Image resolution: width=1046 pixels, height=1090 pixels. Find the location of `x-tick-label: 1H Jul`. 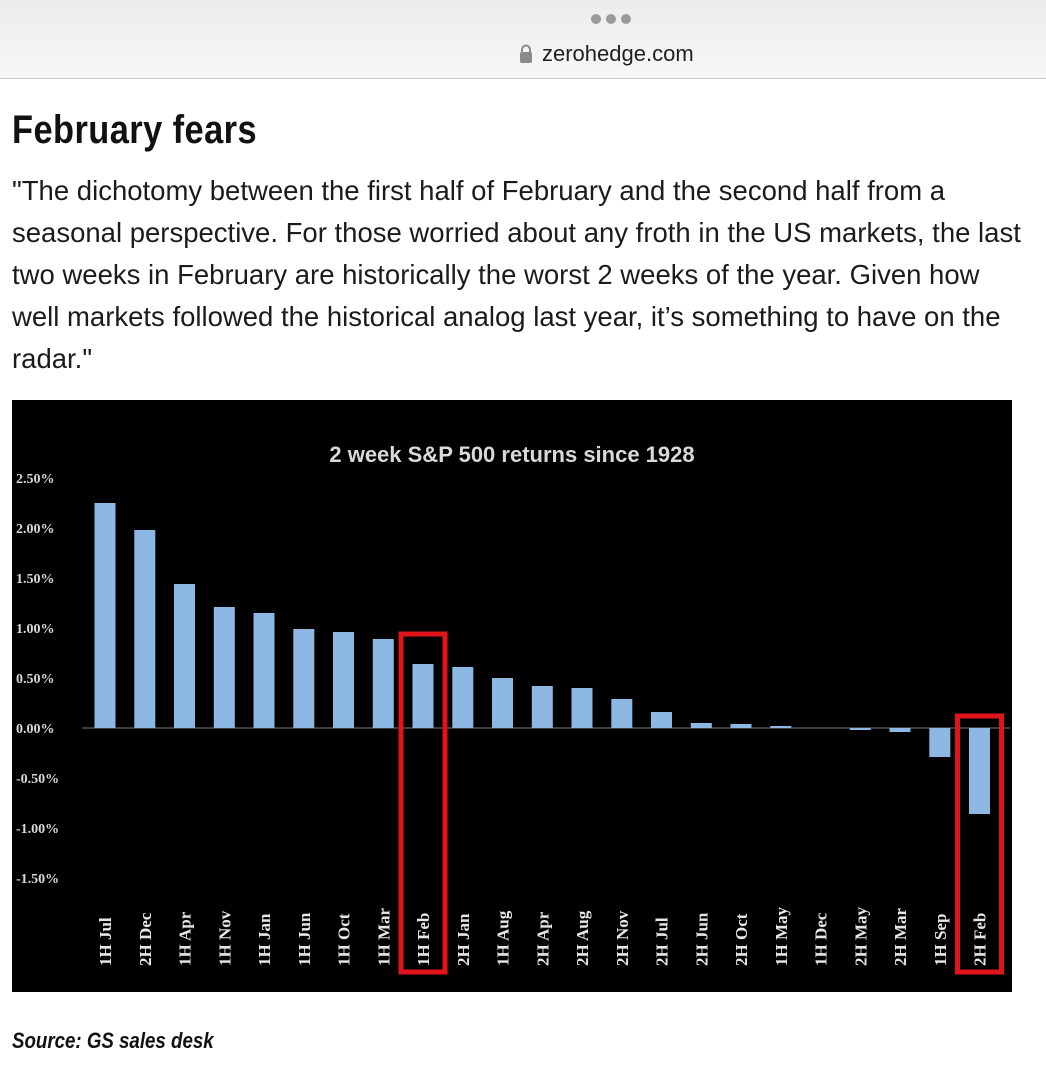

x-tick-label: 1H Jul is located at coordinates (105, 941).